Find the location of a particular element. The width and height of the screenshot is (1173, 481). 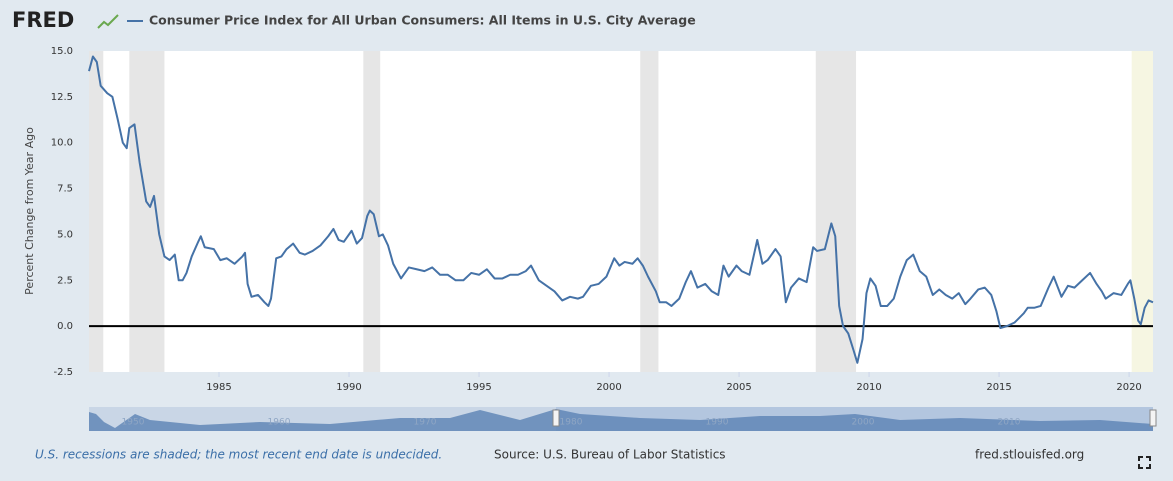

navigator-label: 1950 is located at coordinates (133, 423).